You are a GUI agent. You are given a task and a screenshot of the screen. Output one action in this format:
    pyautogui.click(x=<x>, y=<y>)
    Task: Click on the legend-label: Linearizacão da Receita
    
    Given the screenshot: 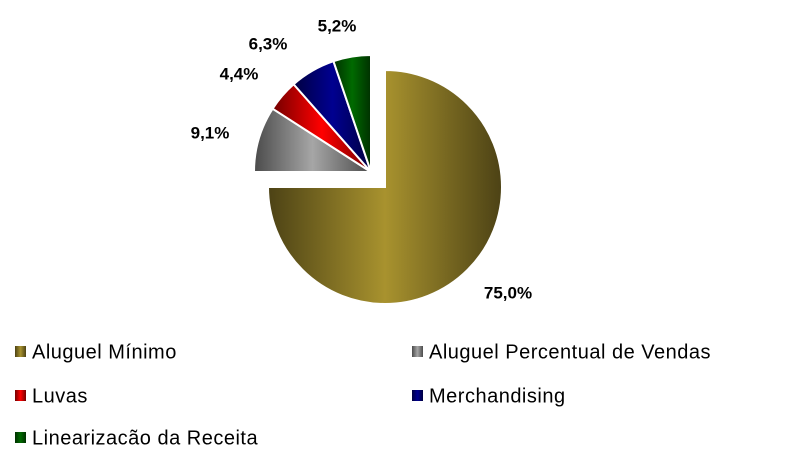 What is the action you would take?
    pyautogui.click(x=145, y=438)
    